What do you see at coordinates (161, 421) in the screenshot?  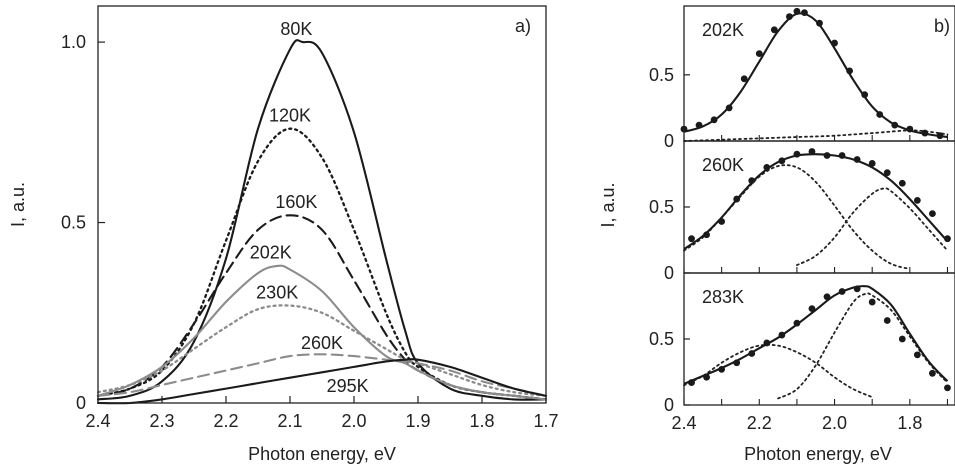 I see `x-tick-label: 2.3` at bounding box center [161, 421].